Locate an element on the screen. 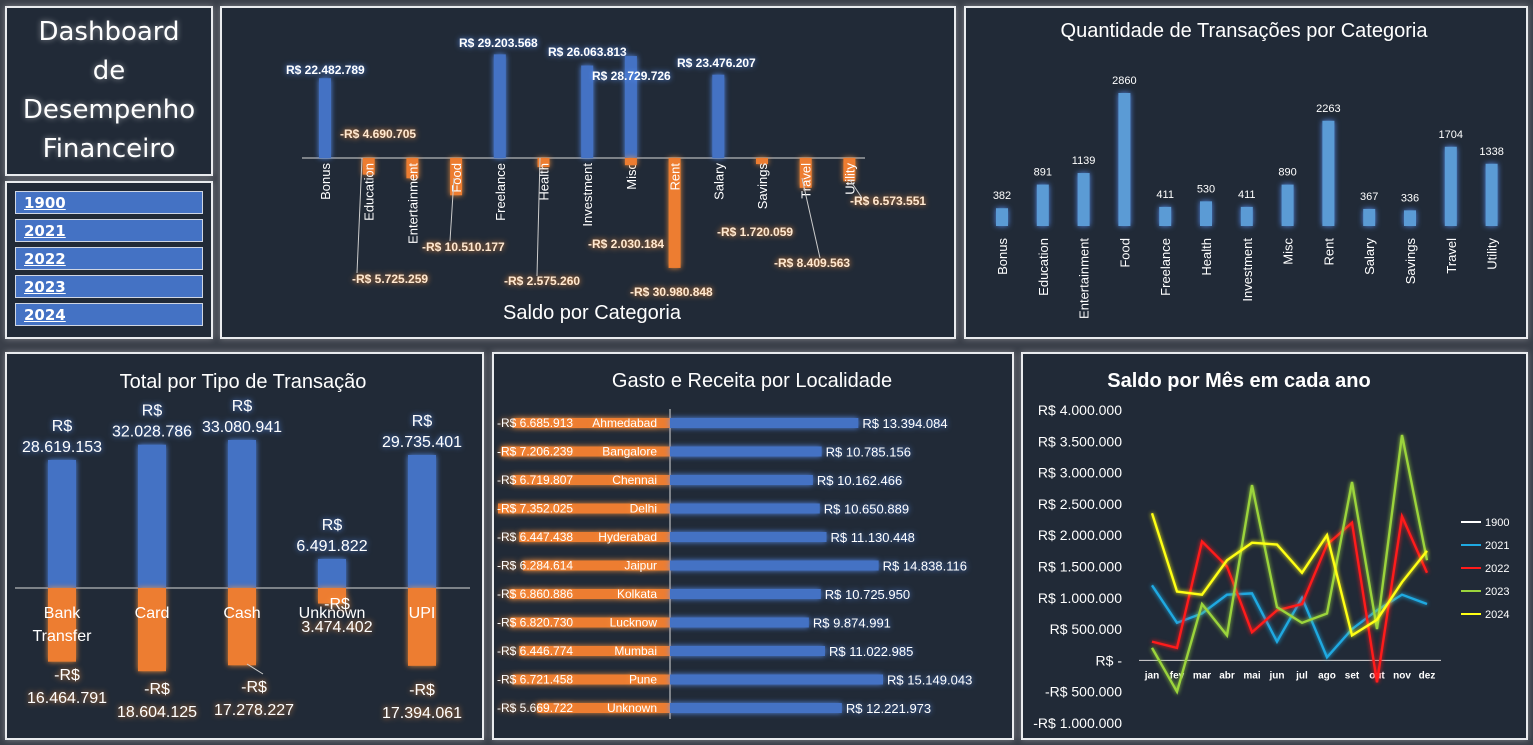  dashboard-title: Dashboard de Desempenho Financeiro is located at coordinates (109, 91).